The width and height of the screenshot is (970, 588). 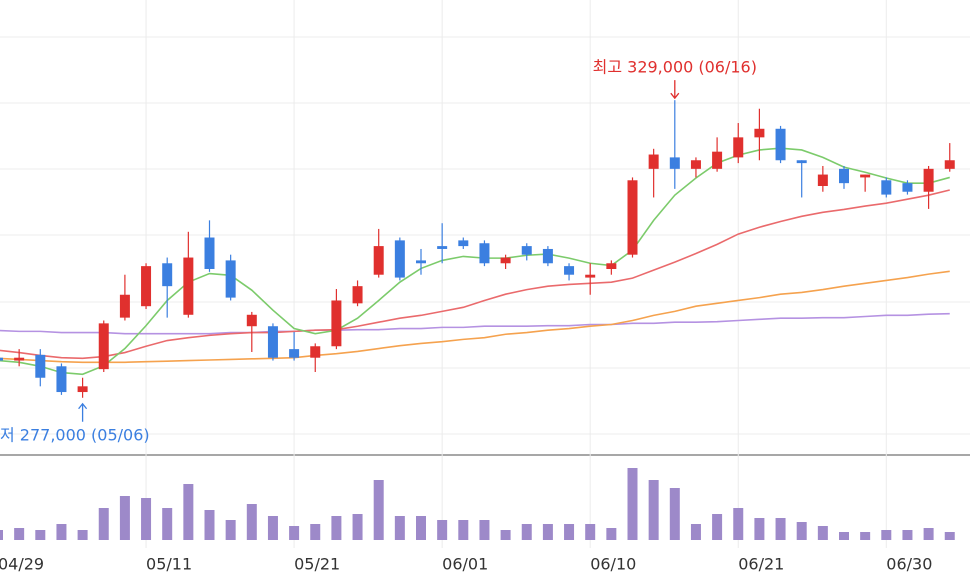 I want to click on annotation-high: 최고 329,000 (06/16), so click(x=675, y=67).